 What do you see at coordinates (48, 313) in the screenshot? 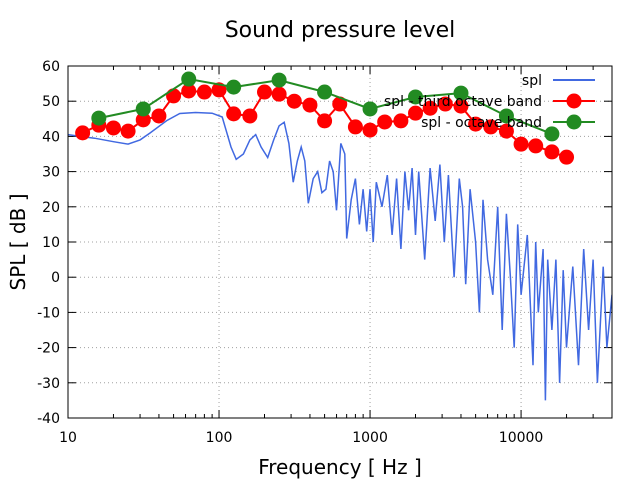
I see `y-tick-label: -10` at bounding box center [48, 313].